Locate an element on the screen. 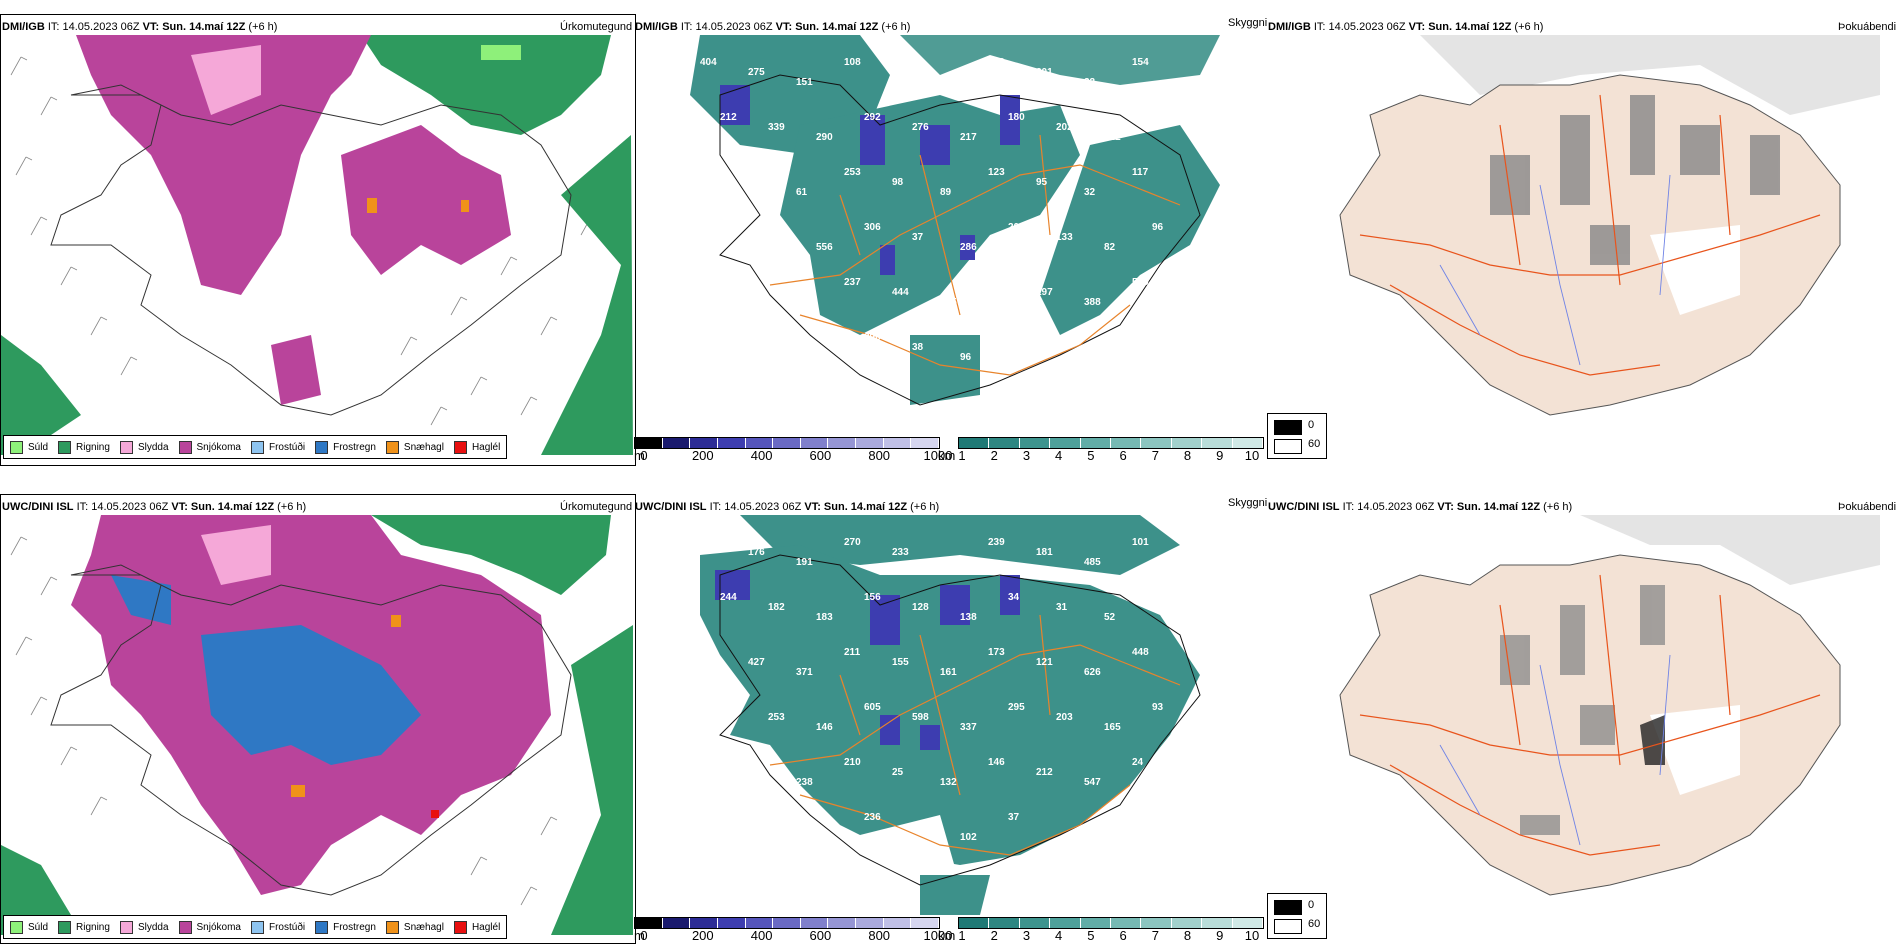  cloud-base-value: 929 is located at coordinates (996, 62).